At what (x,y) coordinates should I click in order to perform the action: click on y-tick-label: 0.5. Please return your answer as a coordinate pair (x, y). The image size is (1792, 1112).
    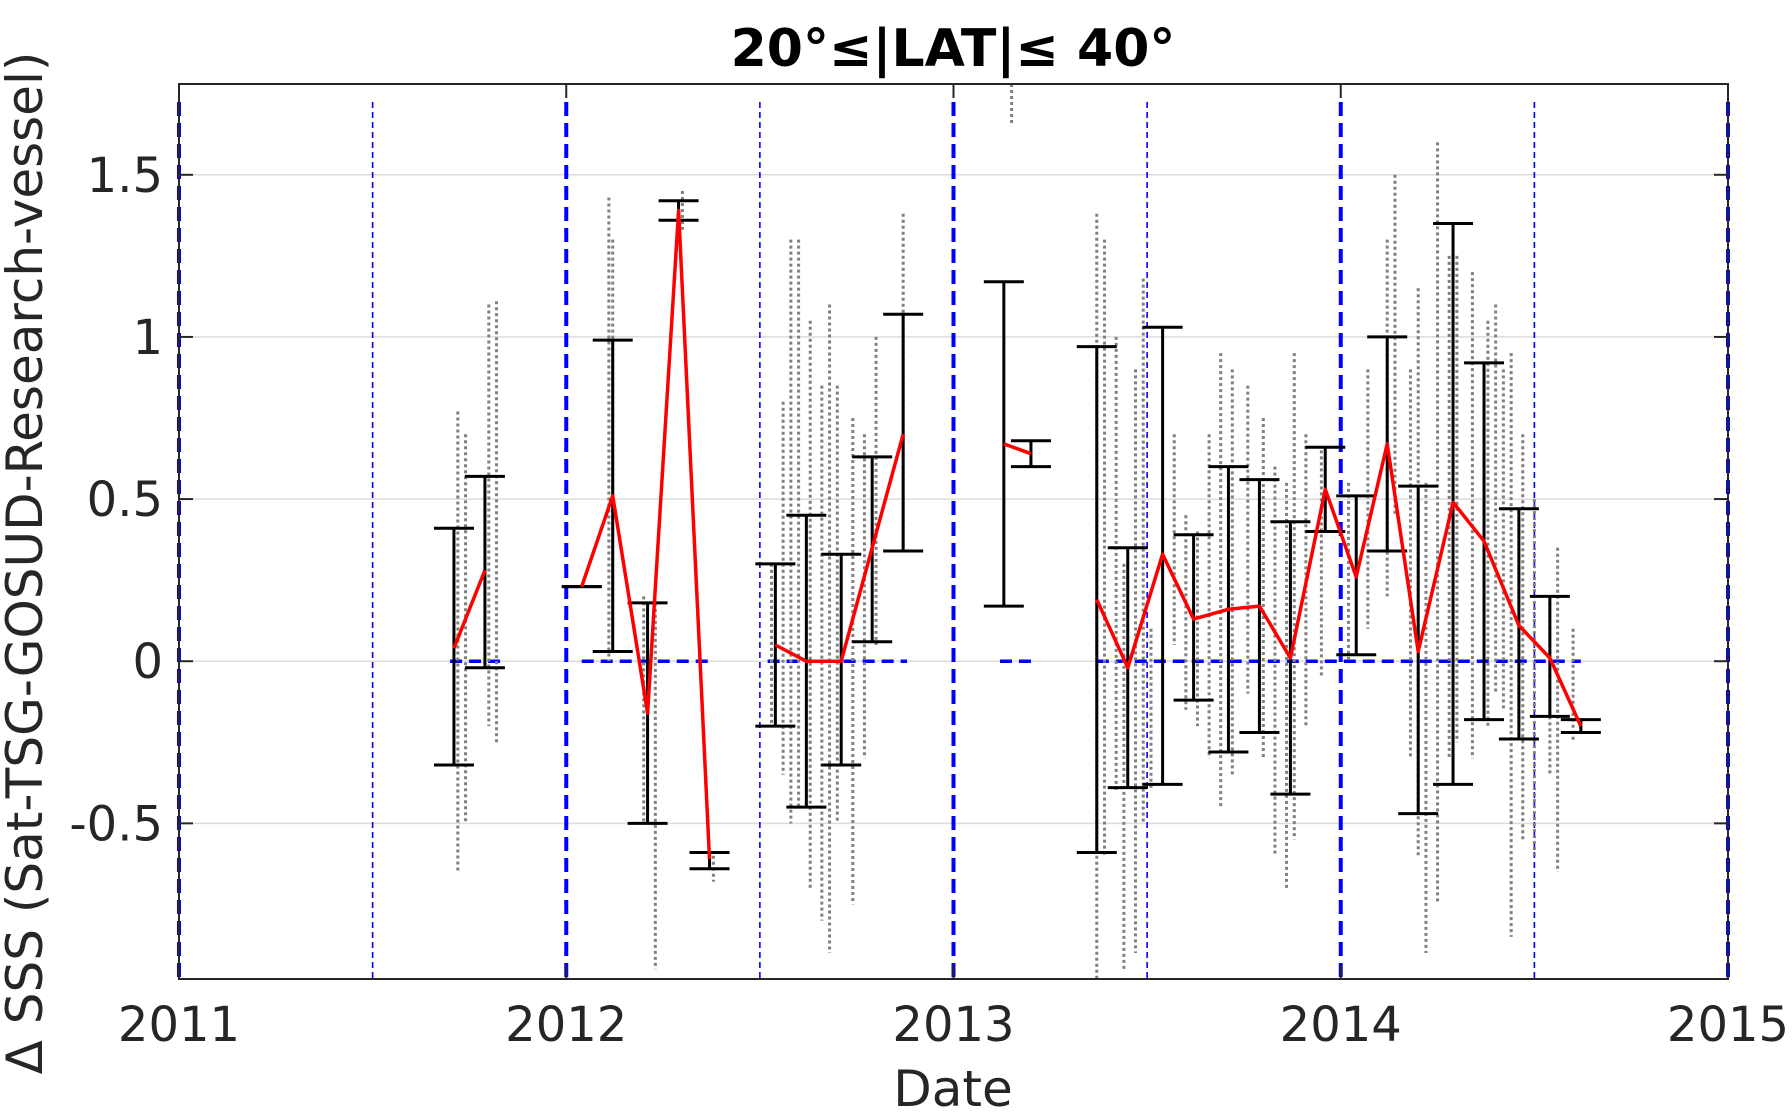
    Looking at the image, I should click on (125, 500).